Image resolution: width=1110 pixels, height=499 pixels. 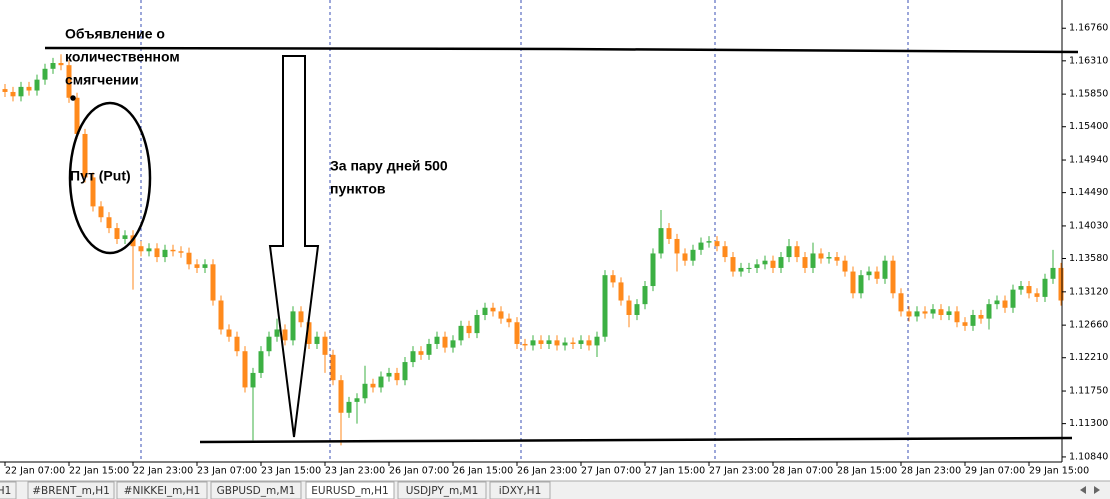 I want to click on tab-label: USDJPY_m,M1, so click(x=442, y=491).